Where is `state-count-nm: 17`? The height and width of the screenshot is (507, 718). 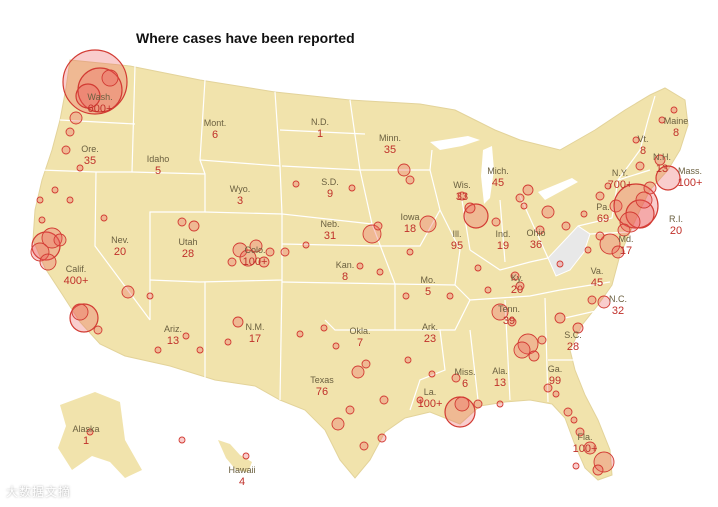 state-count-nm: 17 is located at coordinates (255, 339).